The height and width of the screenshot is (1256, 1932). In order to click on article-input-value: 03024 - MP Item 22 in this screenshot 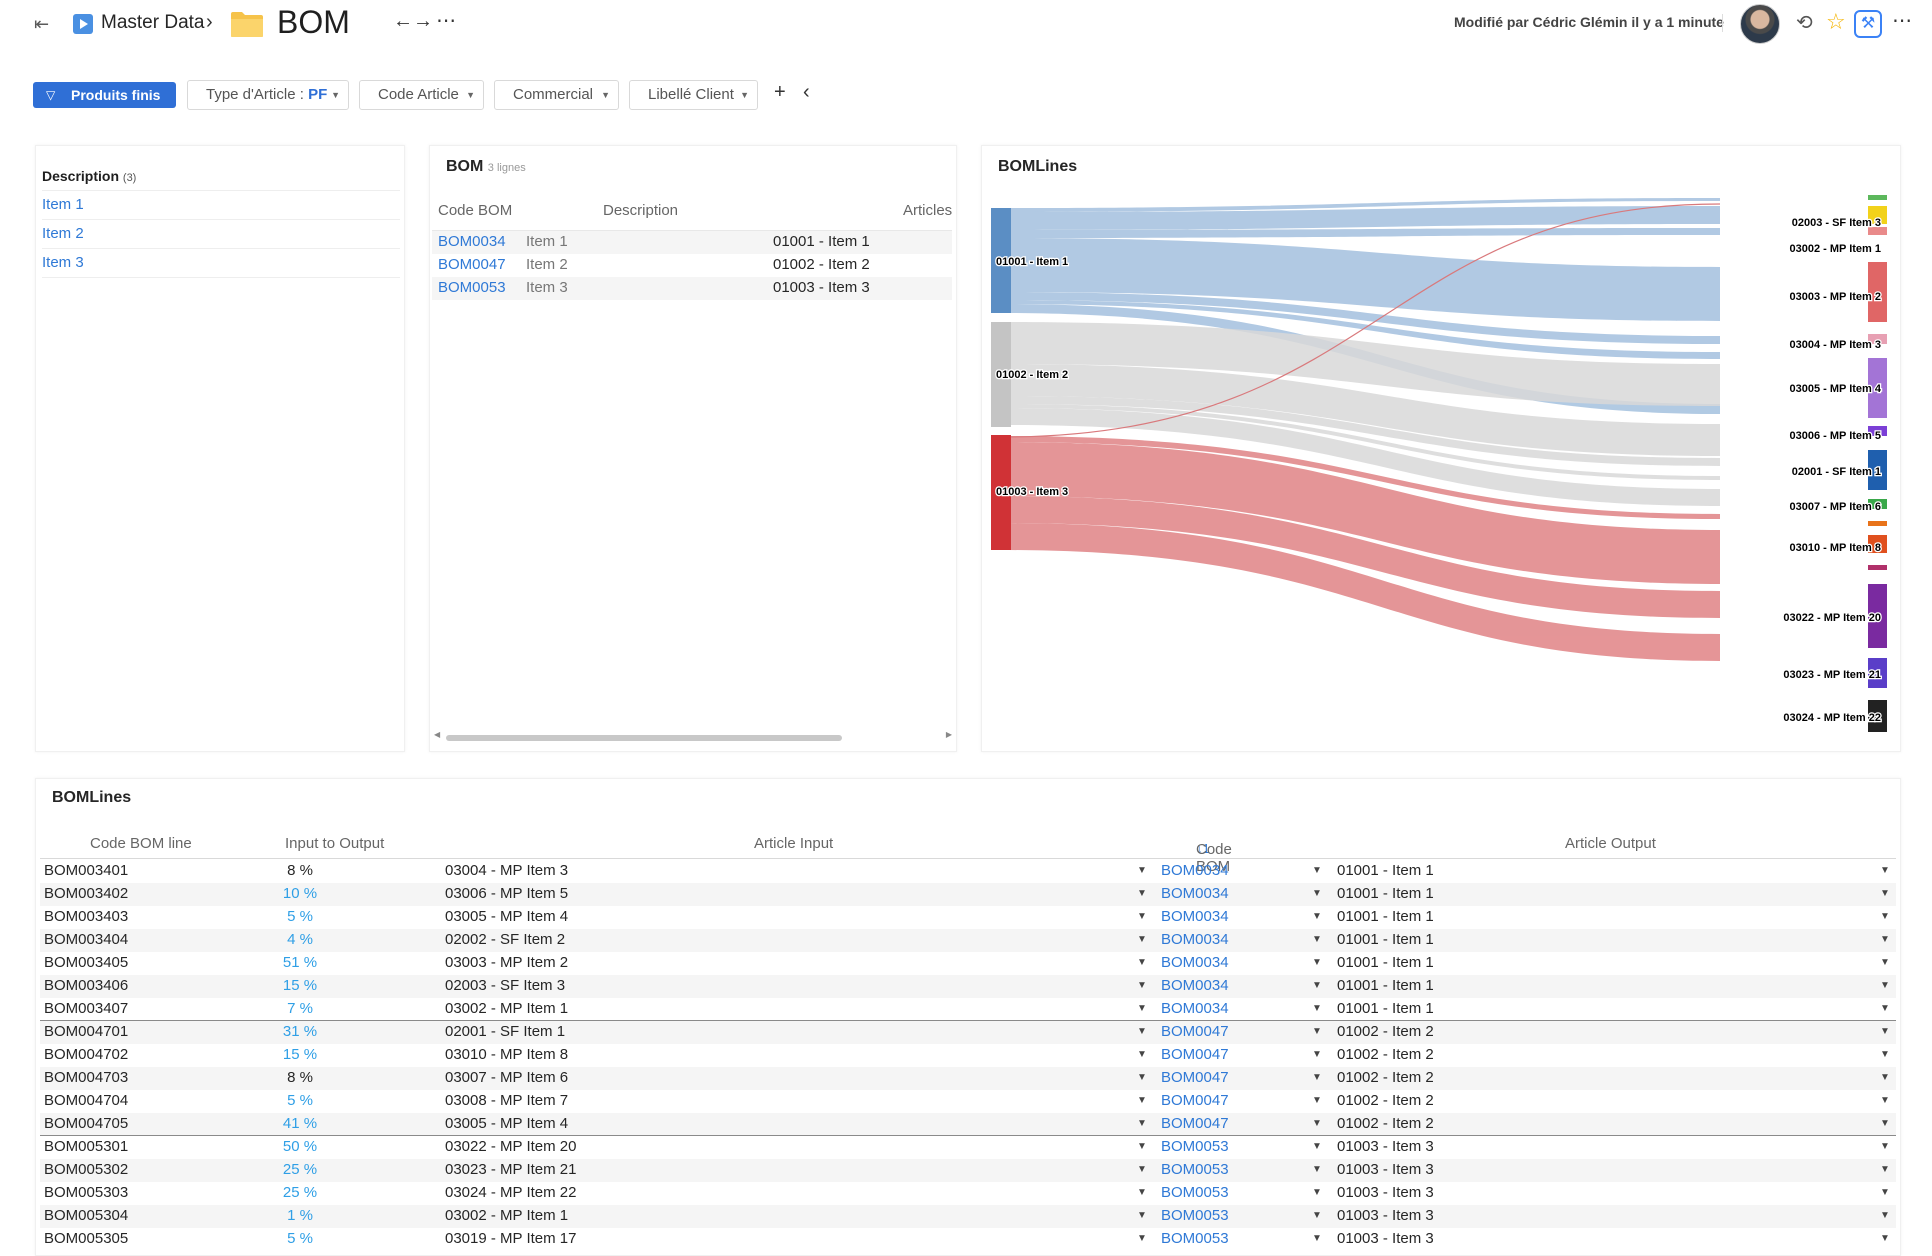, I will do `click(511, 1192)`.